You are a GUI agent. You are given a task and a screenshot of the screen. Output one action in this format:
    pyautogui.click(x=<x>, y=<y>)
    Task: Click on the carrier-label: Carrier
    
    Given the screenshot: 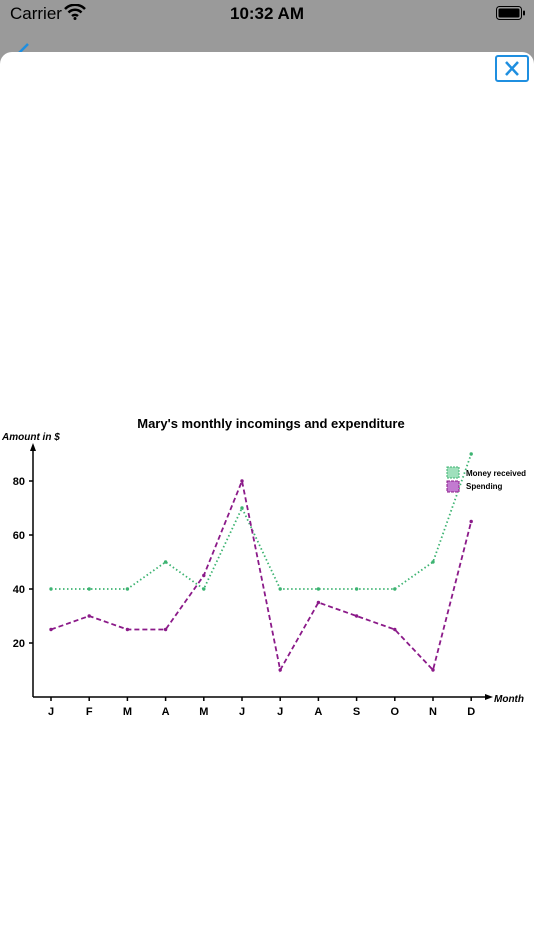 What is the action you would take?
    pyautogui.click(x=36, y=13)
    